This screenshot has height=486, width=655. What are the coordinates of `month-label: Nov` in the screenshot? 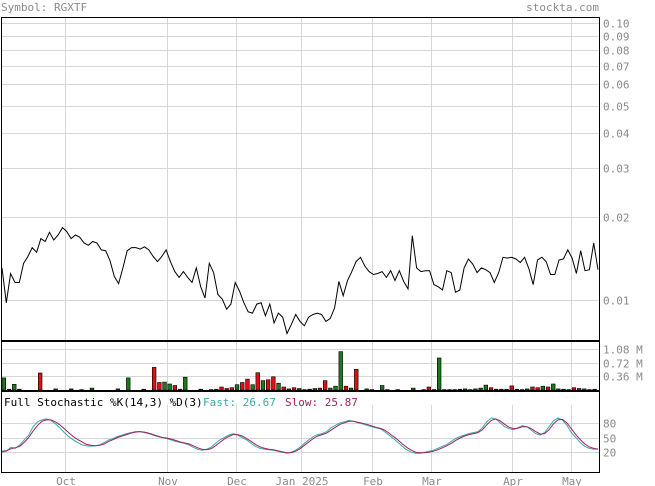 It's located at (168, 480).